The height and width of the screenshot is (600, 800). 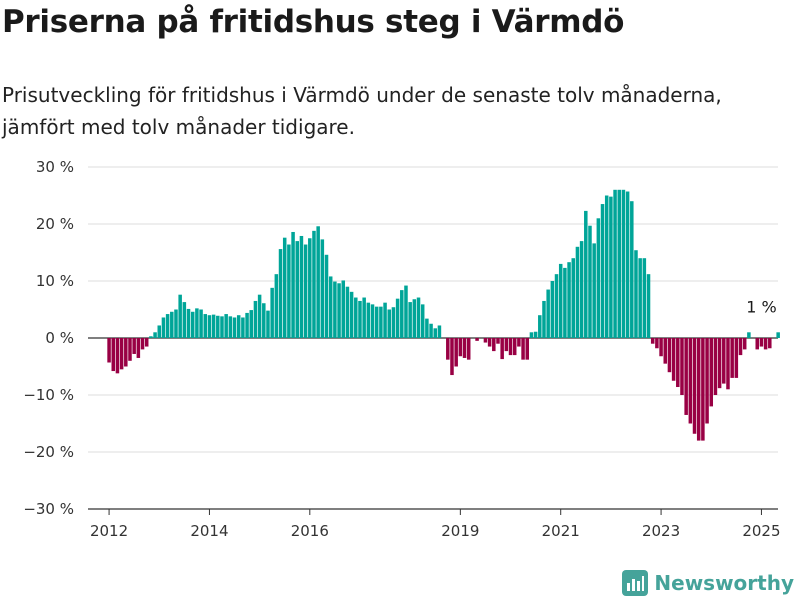 What do you see at coordinates (761, 306) in the screenshot?
I see `annotations: 1 %` at bounding box center [761, 306].